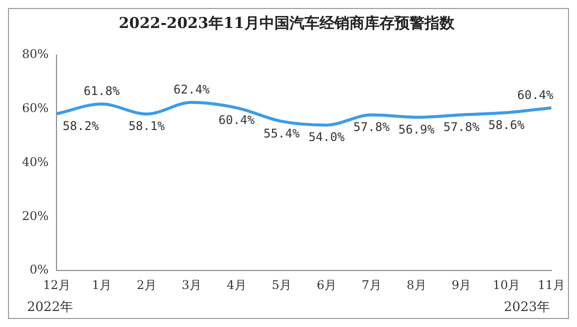 This screenshot has height=327, width=577. Describe the element at coordinates (35, 215) in the screenshot. I see `y-tick-label: 20%` at that location.